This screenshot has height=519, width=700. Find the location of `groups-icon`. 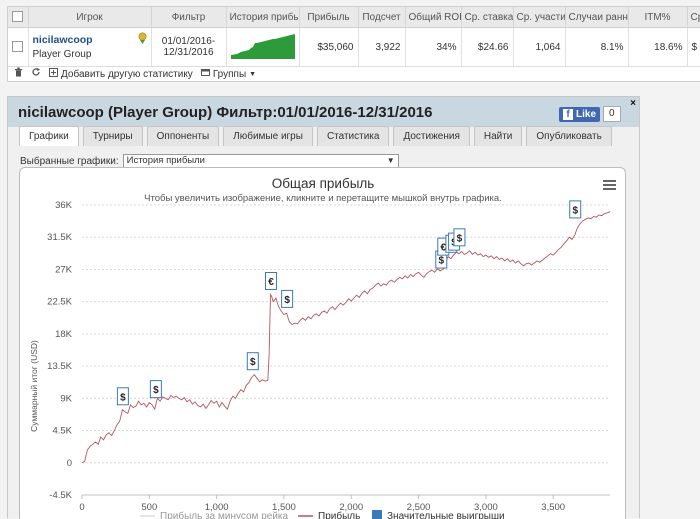

groups-icon is located at coordinates (205, 74).